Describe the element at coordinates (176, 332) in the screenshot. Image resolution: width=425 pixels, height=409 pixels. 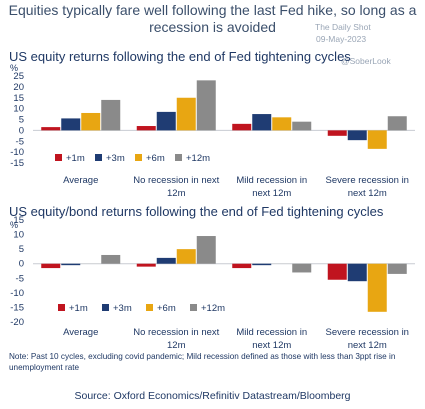
I see `chart2-category-label: No recession in next` at that location.